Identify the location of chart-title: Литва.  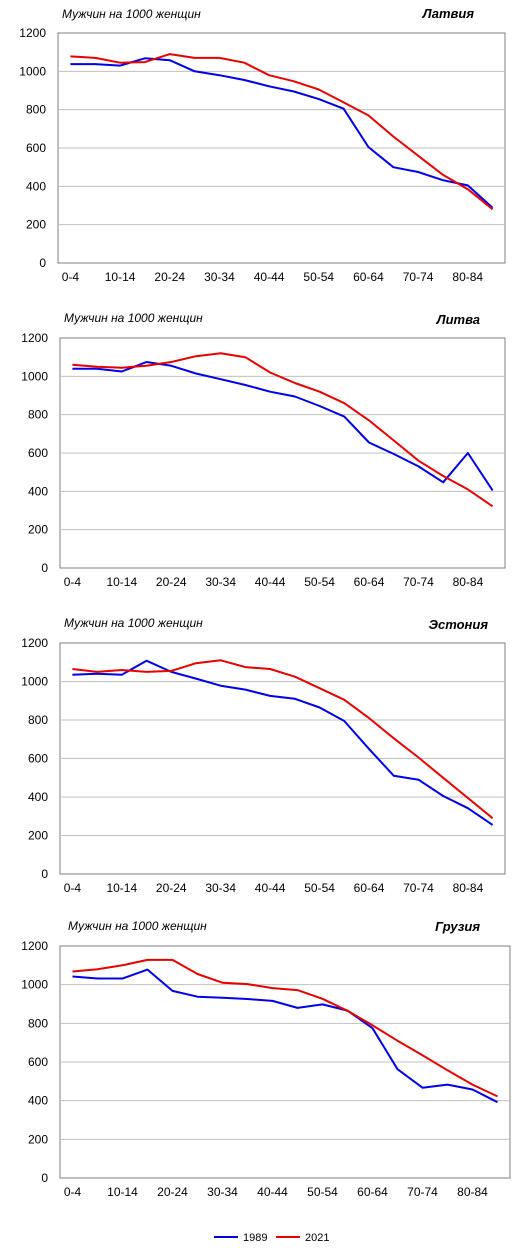
(458, 319).